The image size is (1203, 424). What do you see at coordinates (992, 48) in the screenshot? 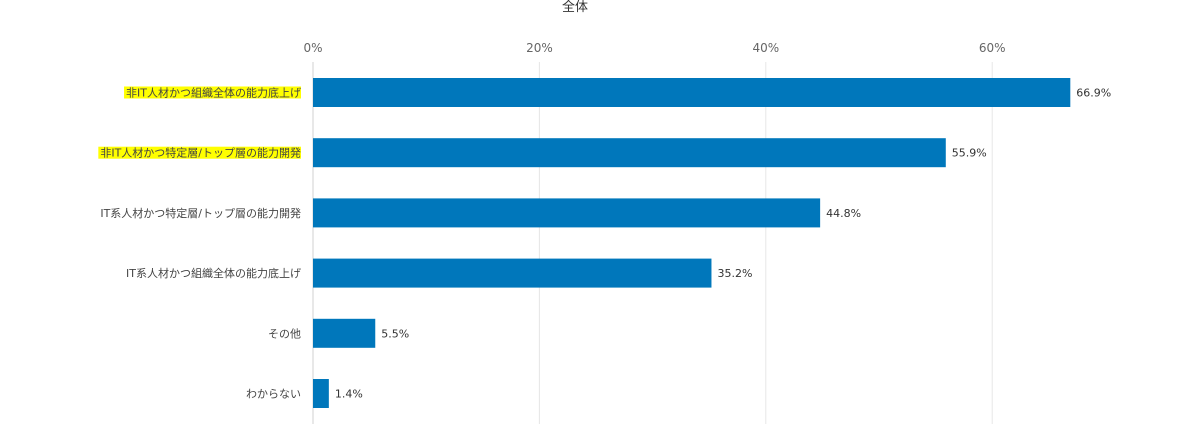
I see `x-tick-label: 60%` at bounding box center [992, 48].